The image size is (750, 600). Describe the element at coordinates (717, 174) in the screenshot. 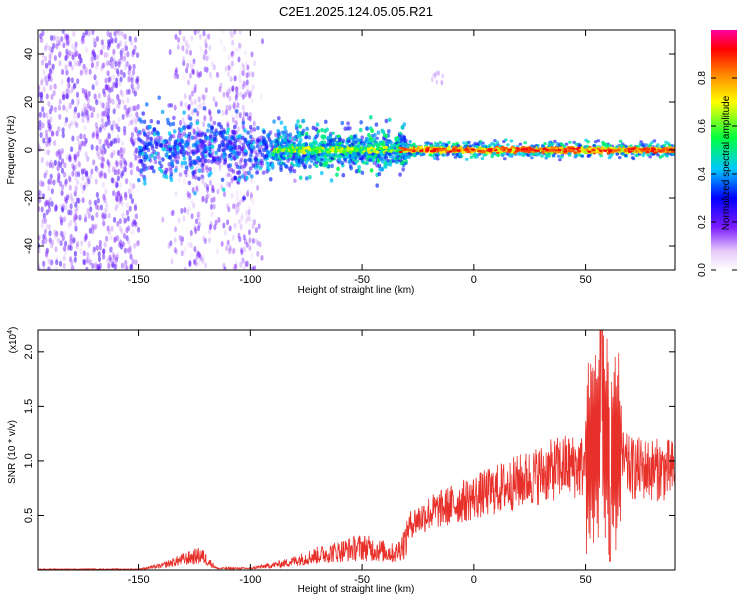

I see `colorbar-ticks: 0.00.20.40.60.8` at that location.